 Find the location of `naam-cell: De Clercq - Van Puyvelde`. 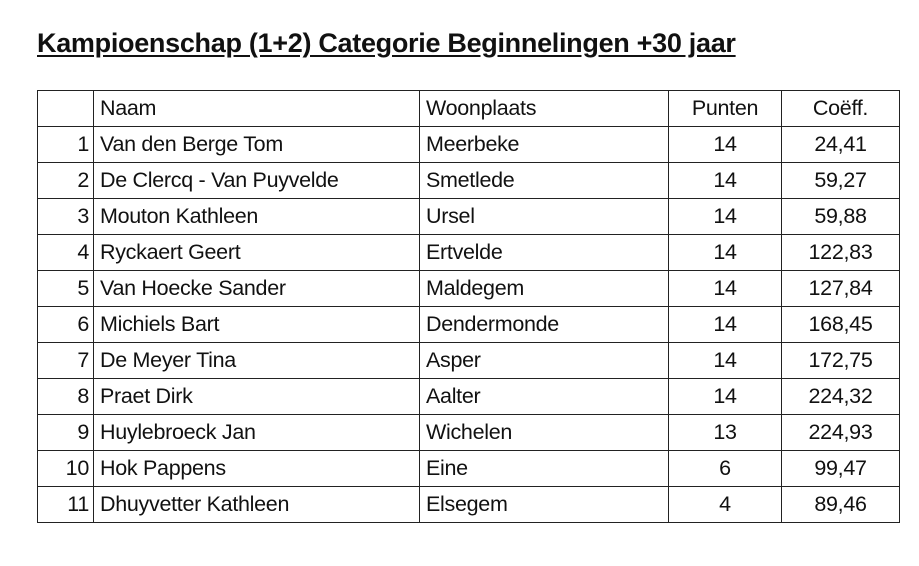

naam-cell: De Clercq - Van Puyvelde is located at coordinates (256, 180).